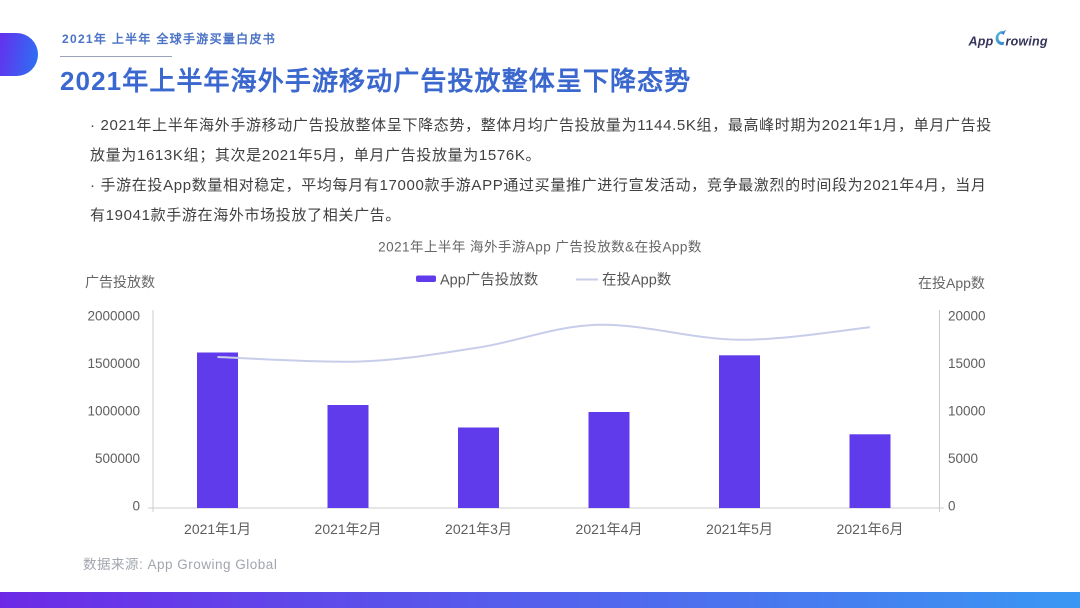  Describe the element at coordinates (540, 247) in the screenshot. I see `svg-text: 2021年上半年 海外手游App 广告投放数&在投App数` at that location.